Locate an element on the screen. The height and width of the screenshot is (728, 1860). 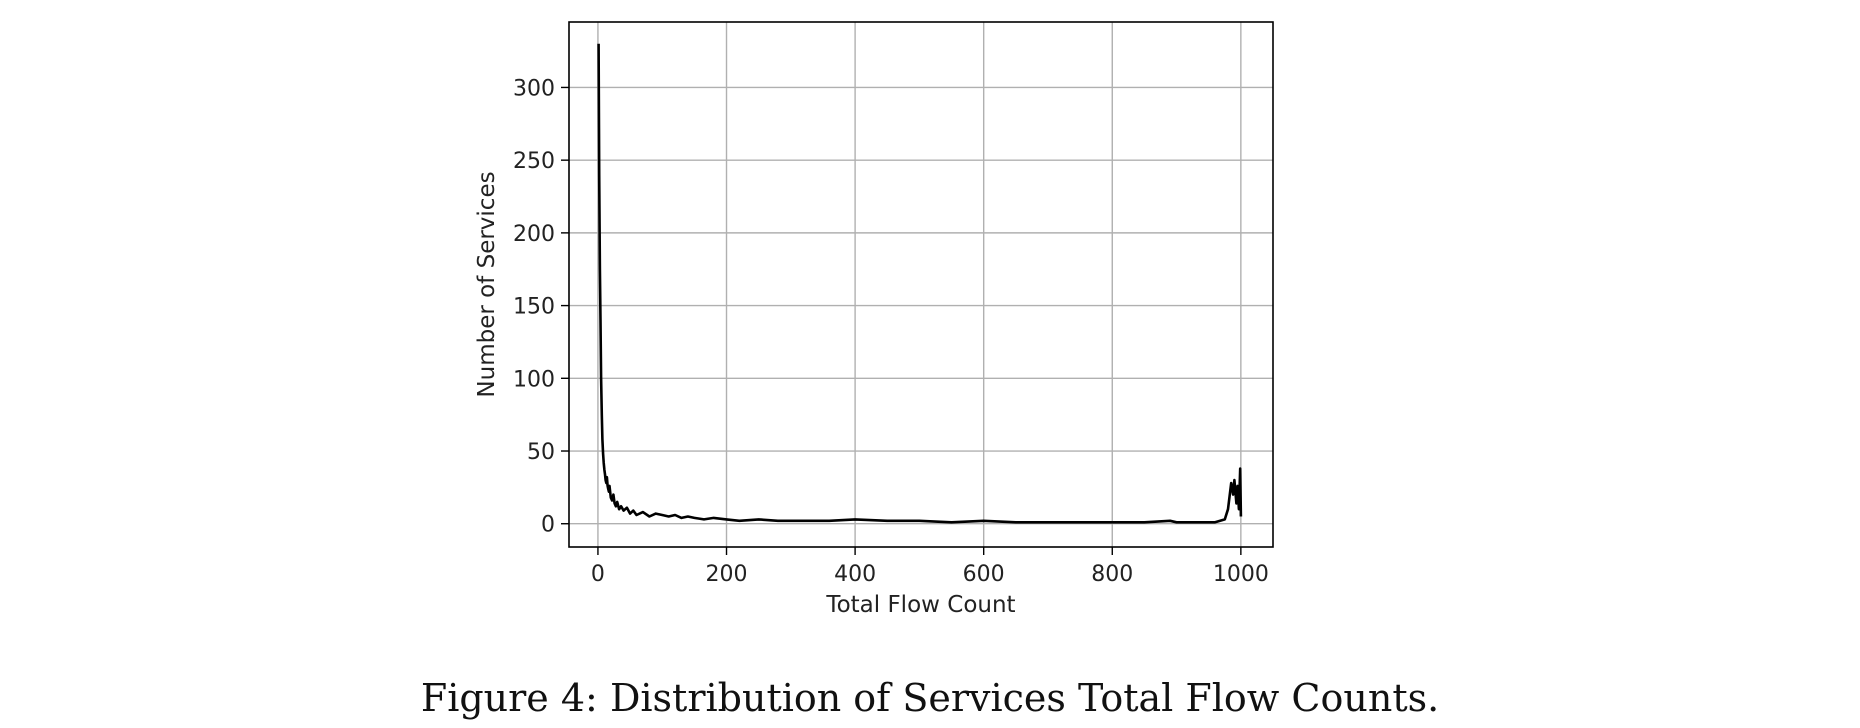
y-axis-ticks: 0 50 100 150 200 250 300 is located at coordinates (541, 307).